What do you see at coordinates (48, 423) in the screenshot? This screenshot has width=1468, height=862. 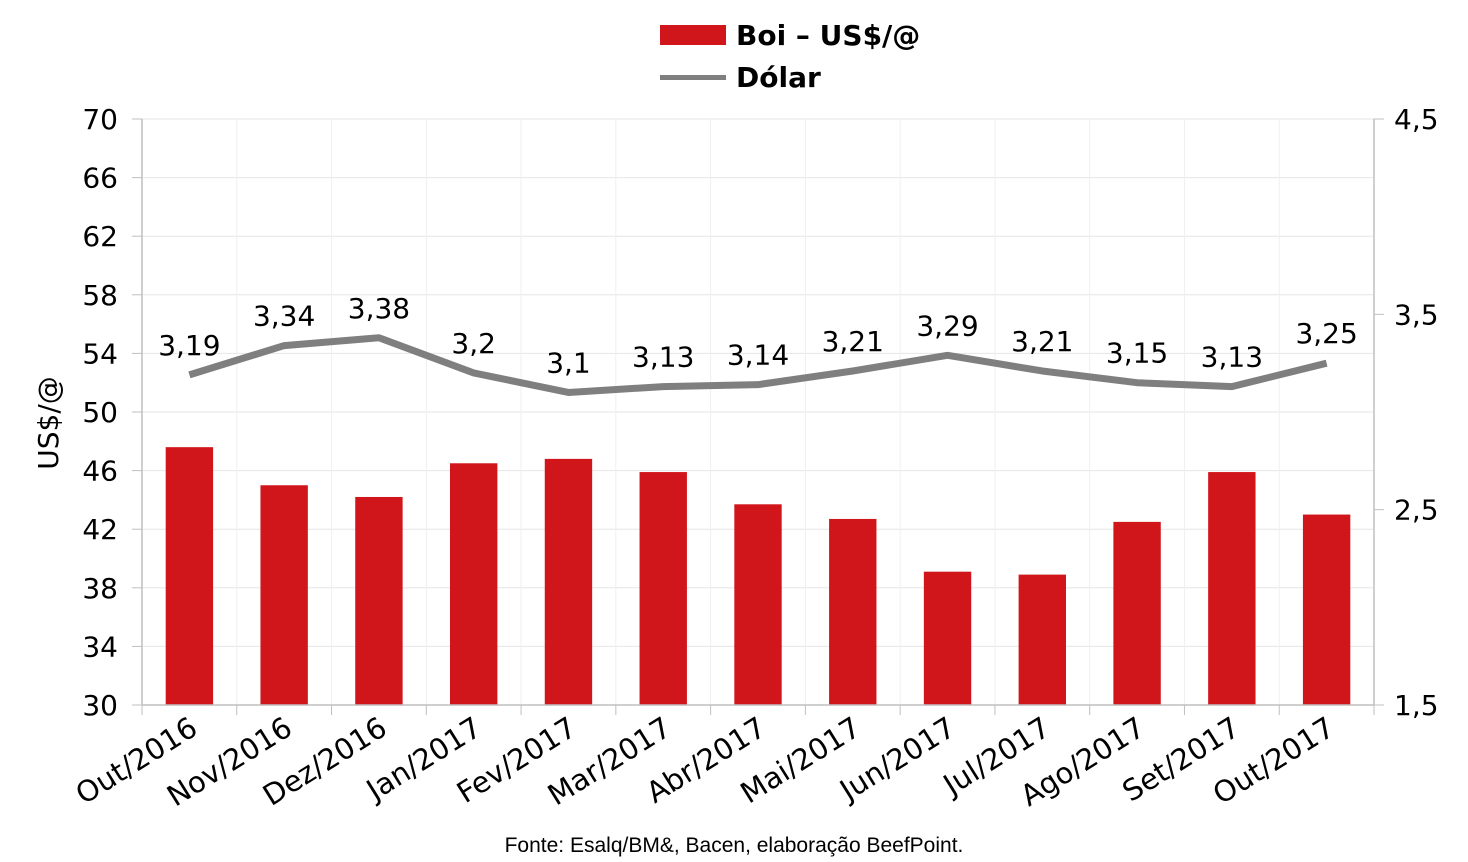 I see `y-axis-label: US$/@` at bounding box center [48, 423].